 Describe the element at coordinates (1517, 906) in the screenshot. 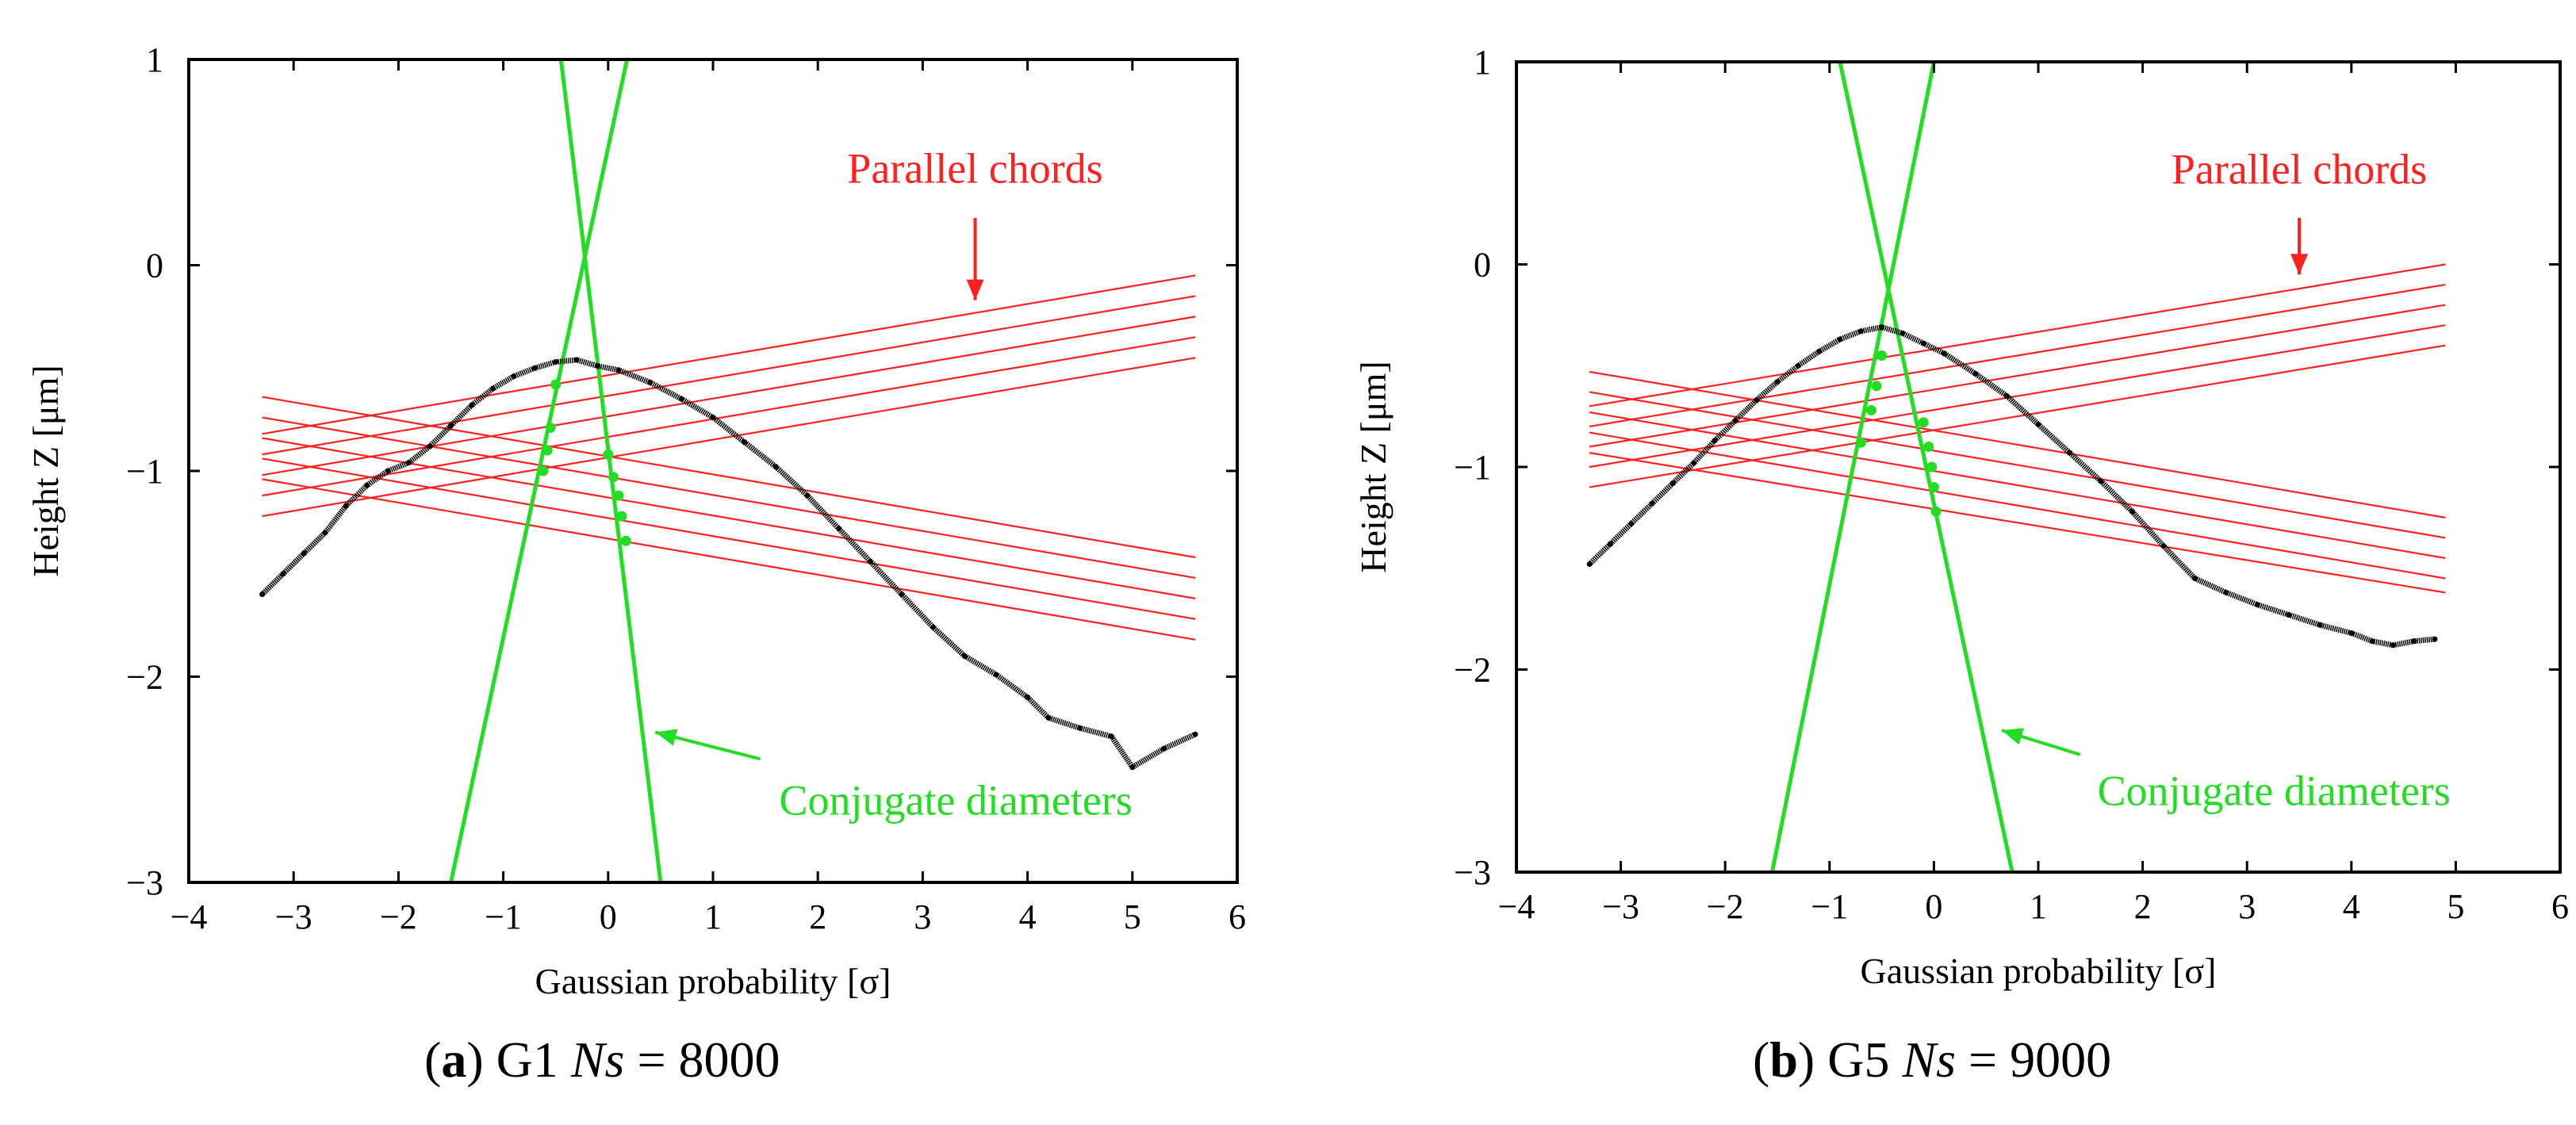

I see `panel-b-xtick-label-0: −4` at that location.